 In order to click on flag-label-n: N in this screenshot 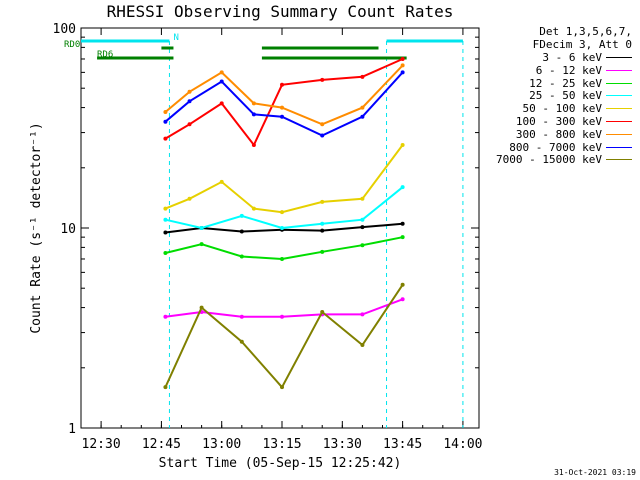, I will do `click(175, 38)`.